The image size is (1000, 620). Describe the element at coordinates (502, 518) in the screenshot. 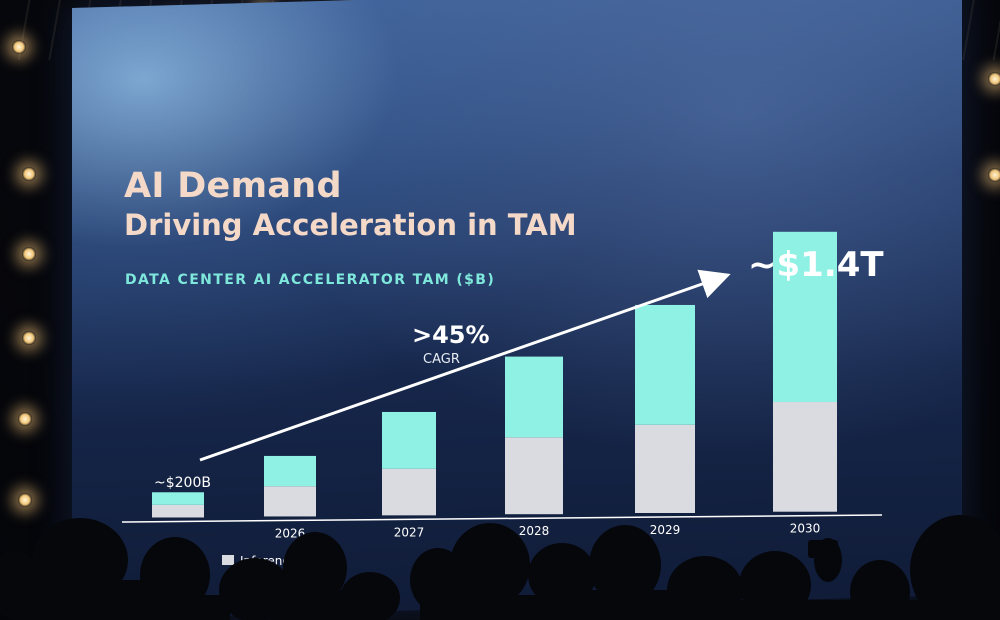

I see `x-axis-line` at that location.